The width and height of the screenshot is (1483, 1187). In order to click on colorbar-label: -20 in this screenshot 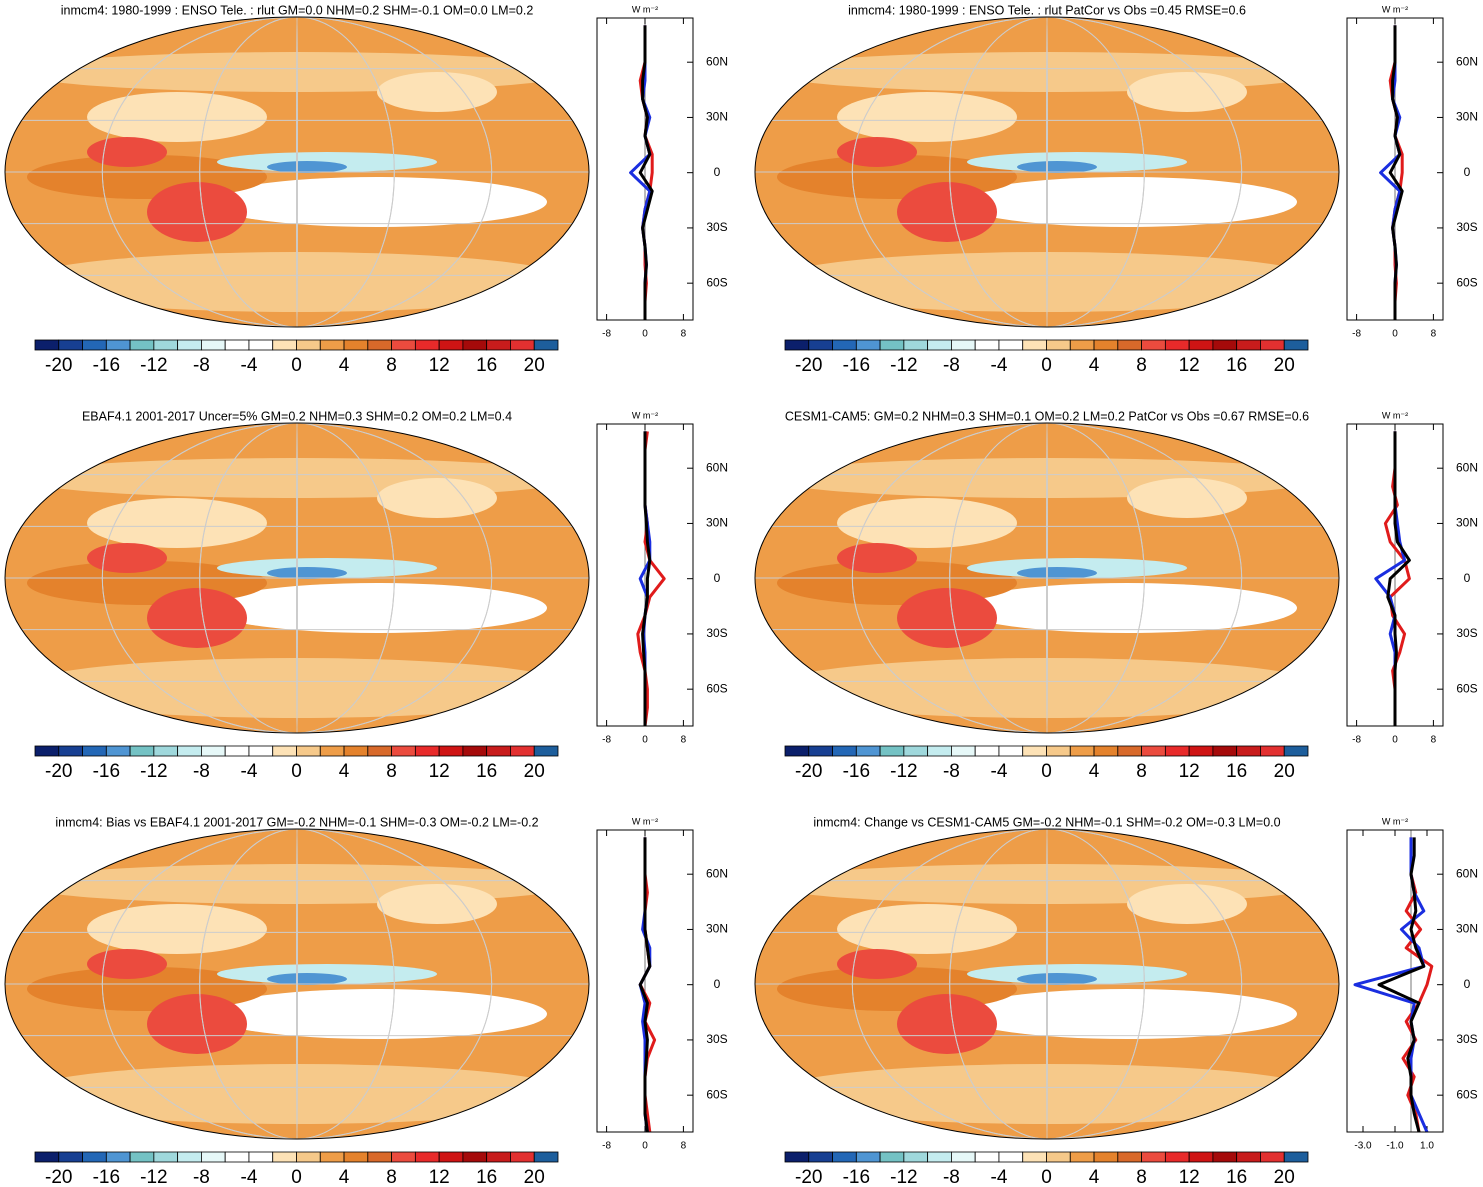, I will do `click(808, 771)`.